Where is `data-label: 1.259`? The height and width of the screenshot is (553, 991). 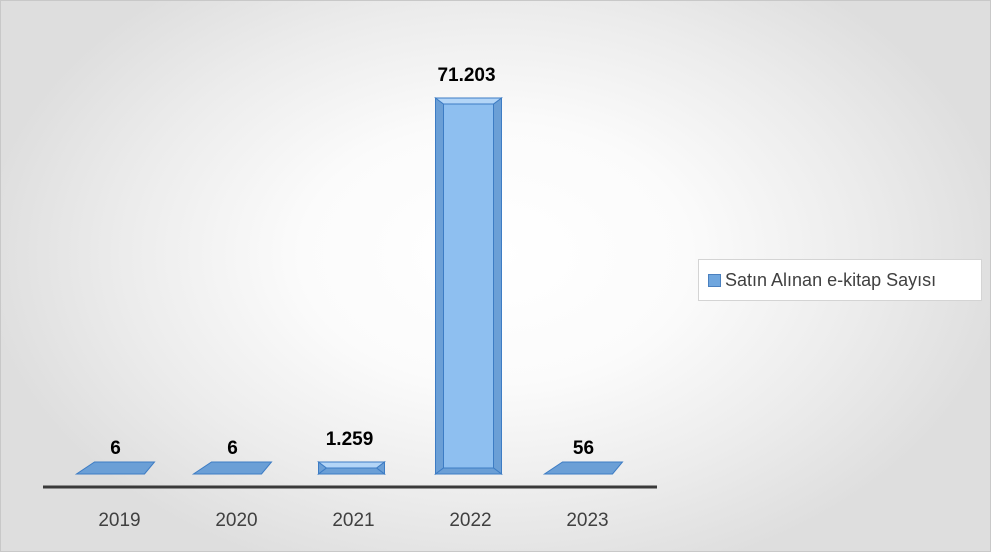 data-label: 1.259 is located at coordinates (350, 439).